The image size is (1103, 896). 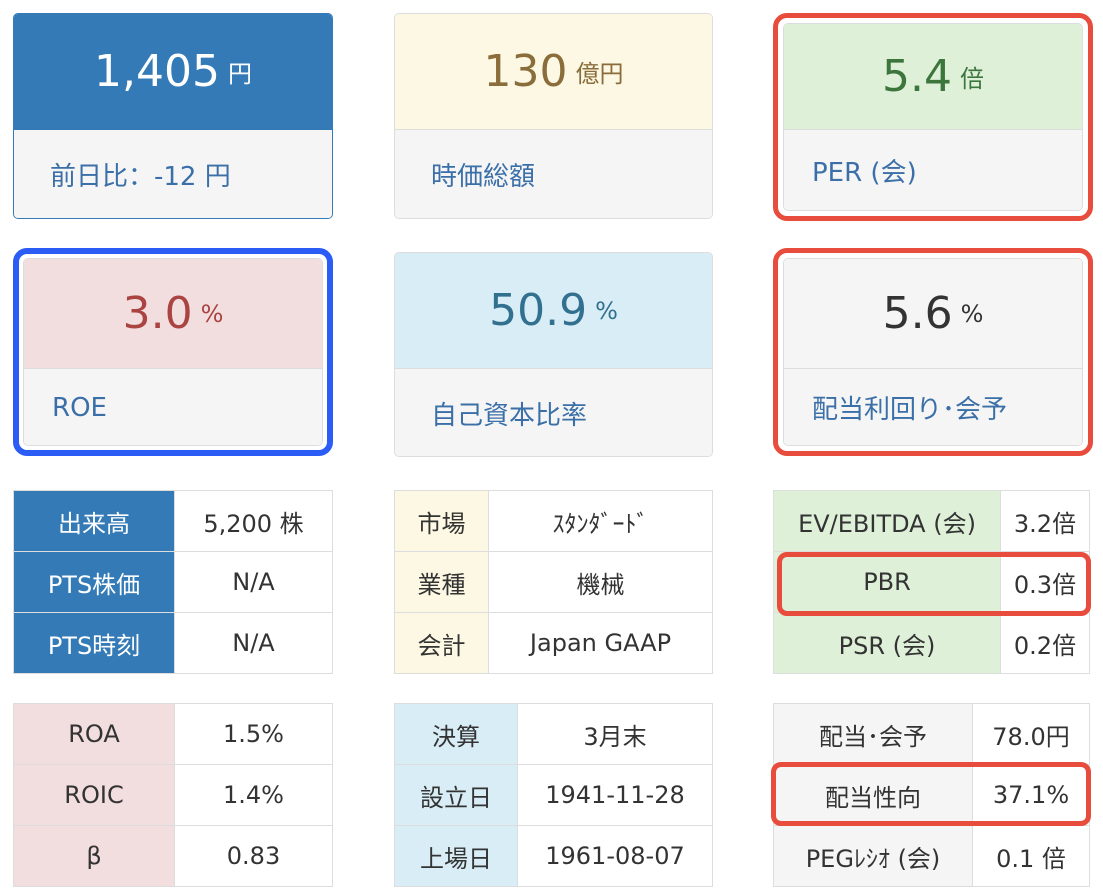 I want to click on market-info-table: 市場 ｽﾀﾝﾀﾞｰﾄﾞ 業種 機械 会計 Japan GAAP, so click(x=553, y=582).